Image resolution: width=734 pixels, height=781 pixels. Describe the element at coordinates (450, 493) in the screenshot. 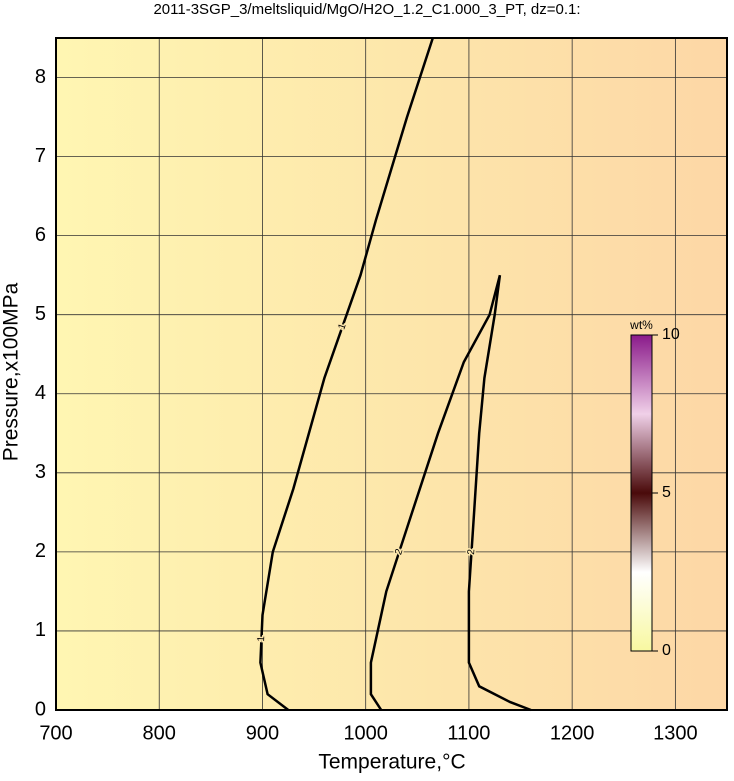

I see `contour-line` at that location.